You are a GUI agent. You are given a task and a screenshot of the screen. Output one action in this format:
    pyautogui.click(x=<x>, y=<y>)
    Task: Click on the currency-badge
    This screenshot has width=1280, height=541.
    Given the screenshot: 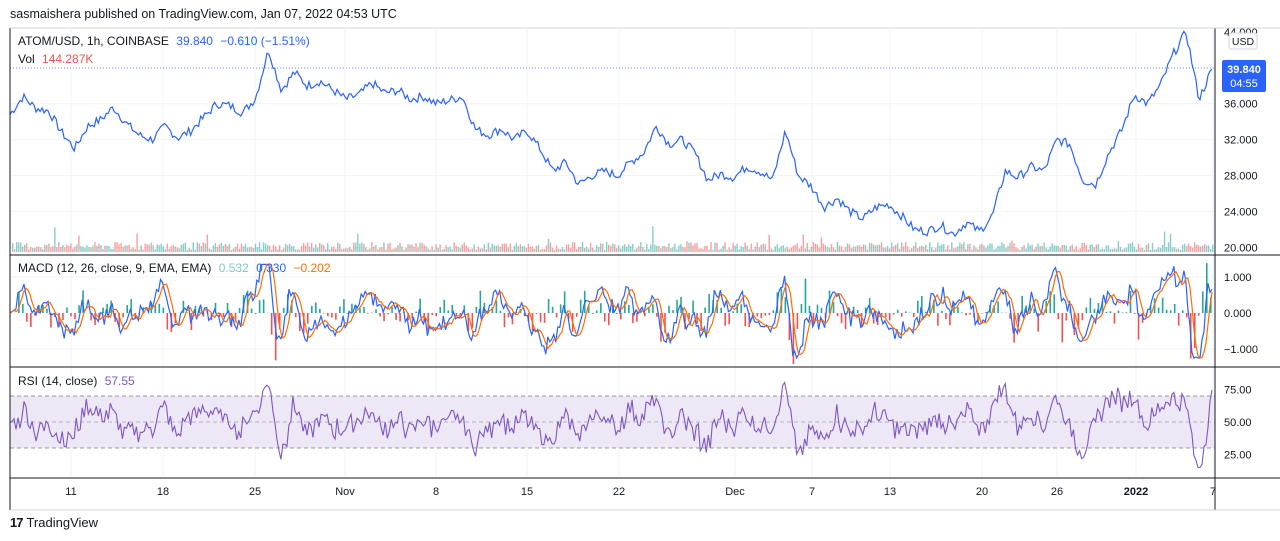 What is the action you would take?
    pyautogui.click(x=1243, y=41)
    